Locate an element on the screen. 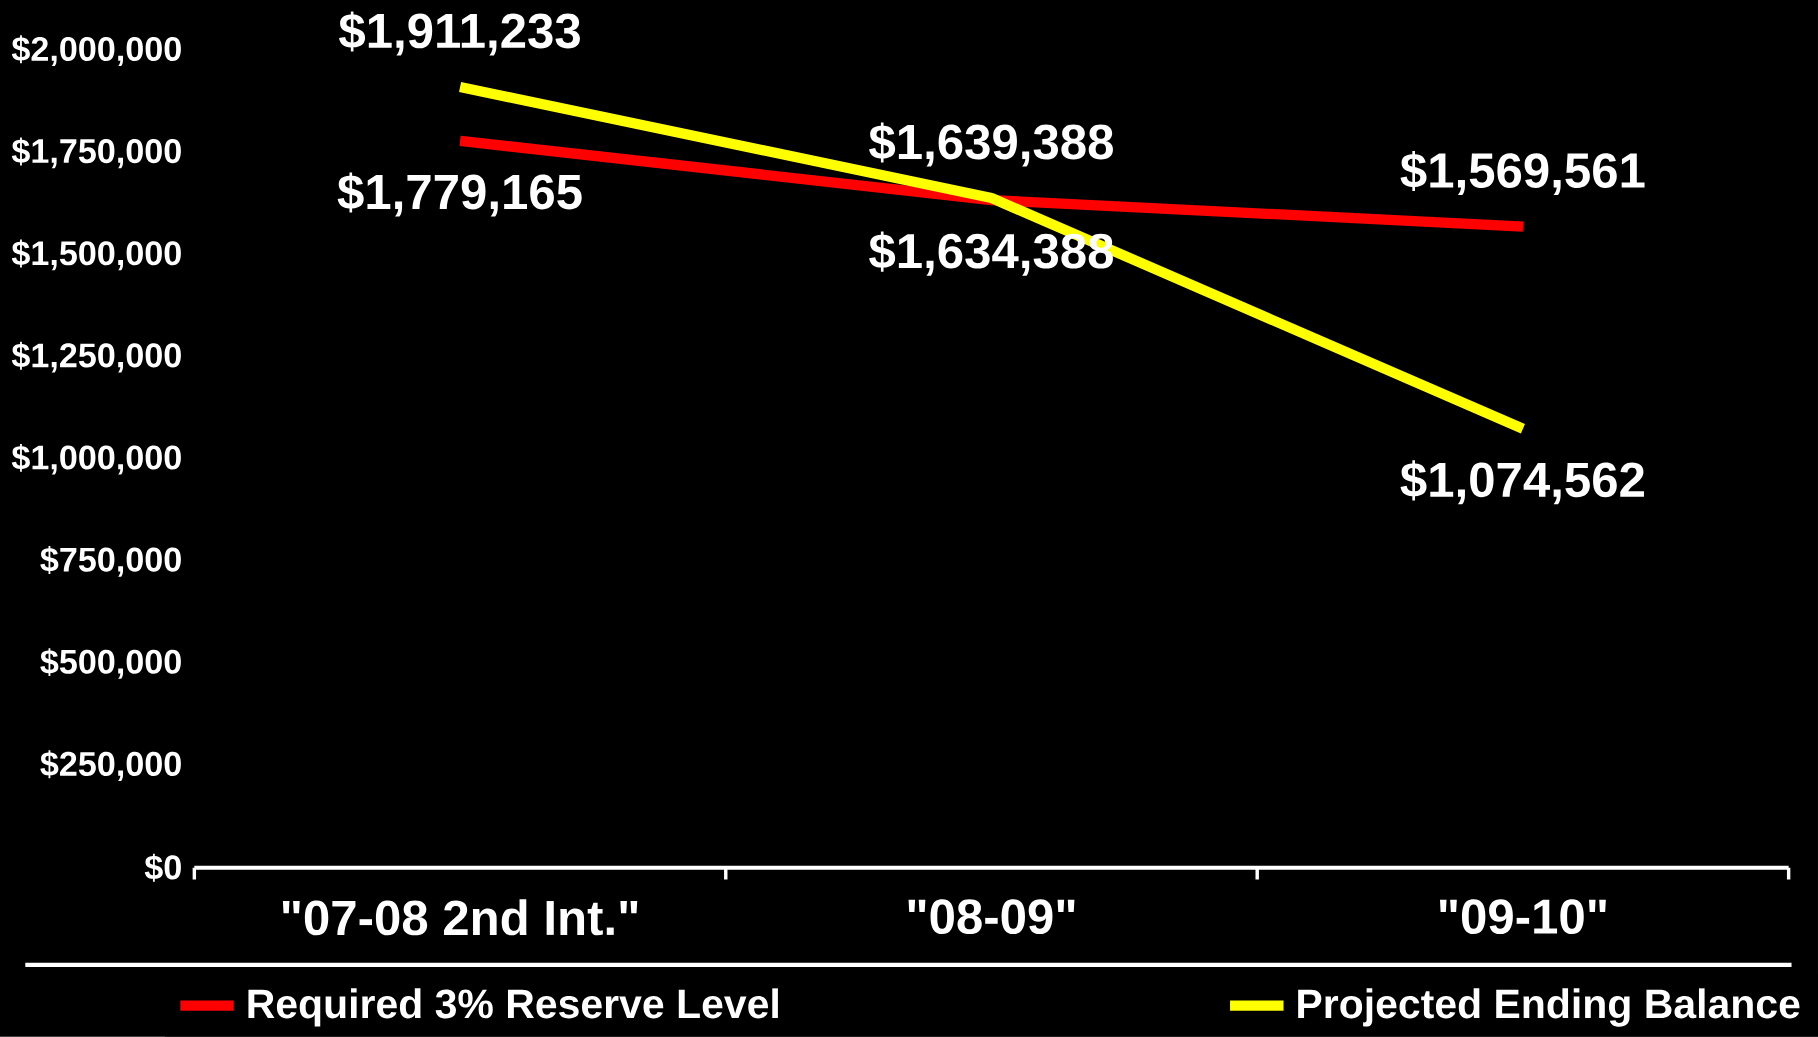  y-tick-label: $1,750,000 is located at coordinates (96, 153).